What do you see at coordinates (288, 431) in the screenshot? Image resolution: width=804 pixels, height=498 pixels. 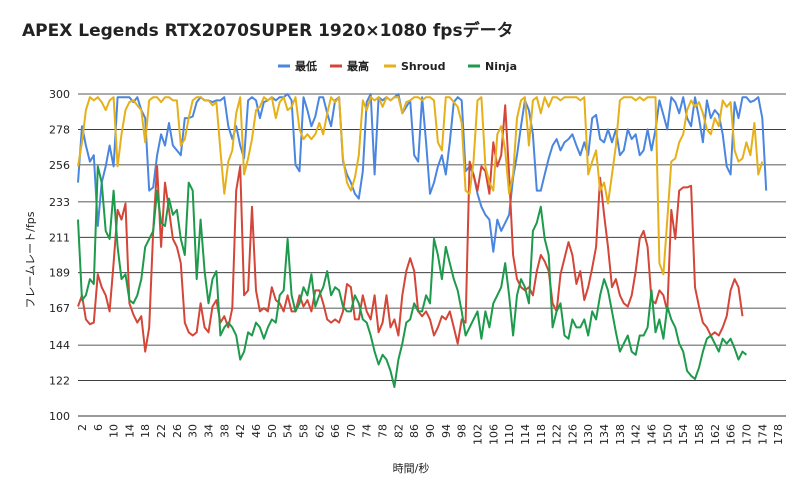 I see `x-tick-label: 54` at bounding box center [288, 431].